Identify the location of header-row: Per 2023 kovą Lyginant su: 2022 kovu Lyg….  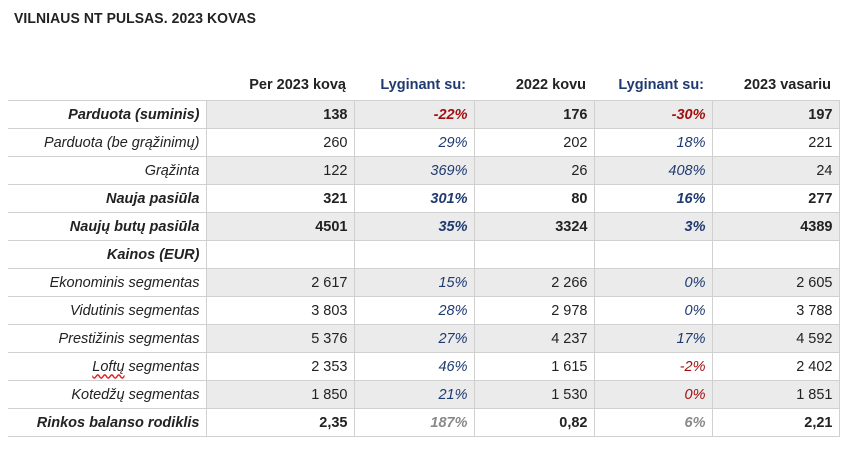
(423, 85).